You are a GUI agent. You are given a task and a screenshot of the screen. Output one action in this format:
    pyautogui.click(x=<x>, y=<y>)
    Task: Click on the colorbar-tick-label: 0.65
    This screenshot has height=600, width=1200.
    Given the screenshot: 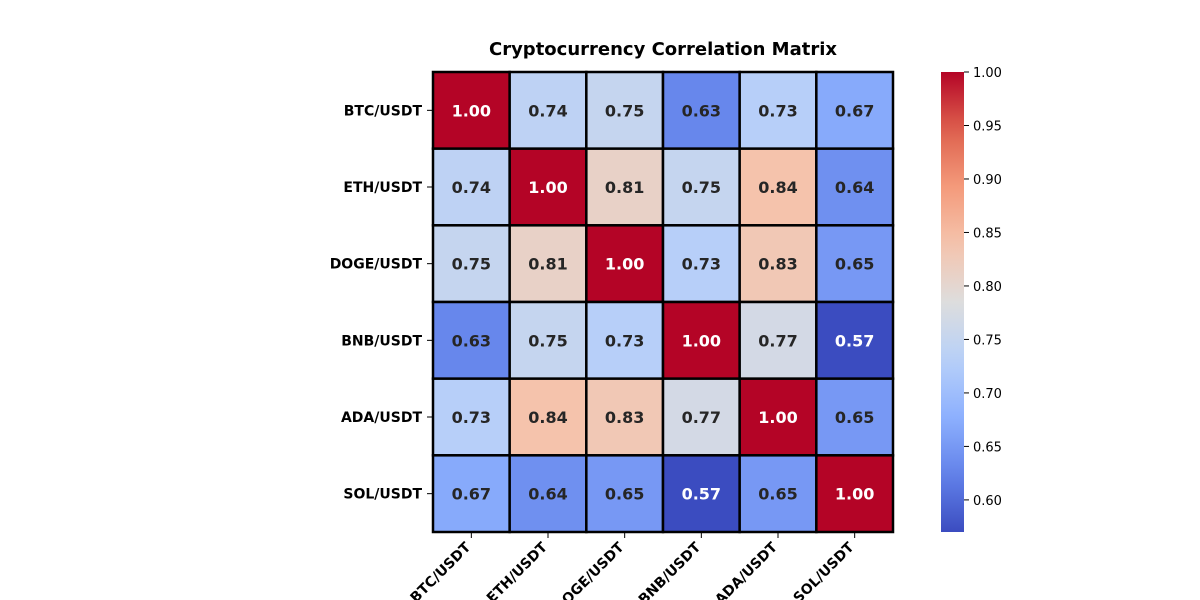 What is the action you would take?
    pyautogui.click(x=987, y=447)
    